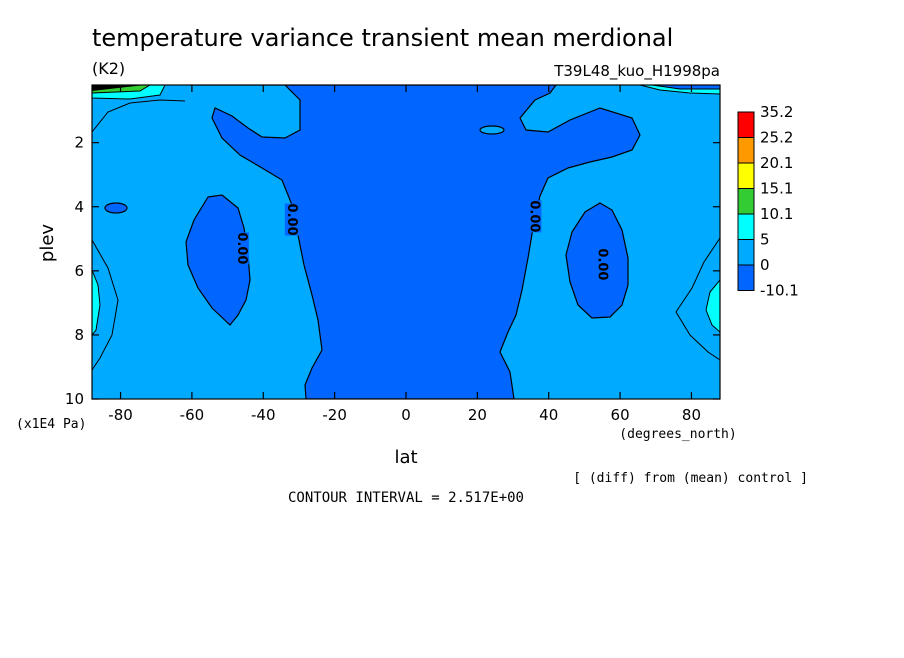  What do you see at coordinates (105, 305) in the screenshot?
I see `contour-line-left-lower` at bounding box center [105, 305].